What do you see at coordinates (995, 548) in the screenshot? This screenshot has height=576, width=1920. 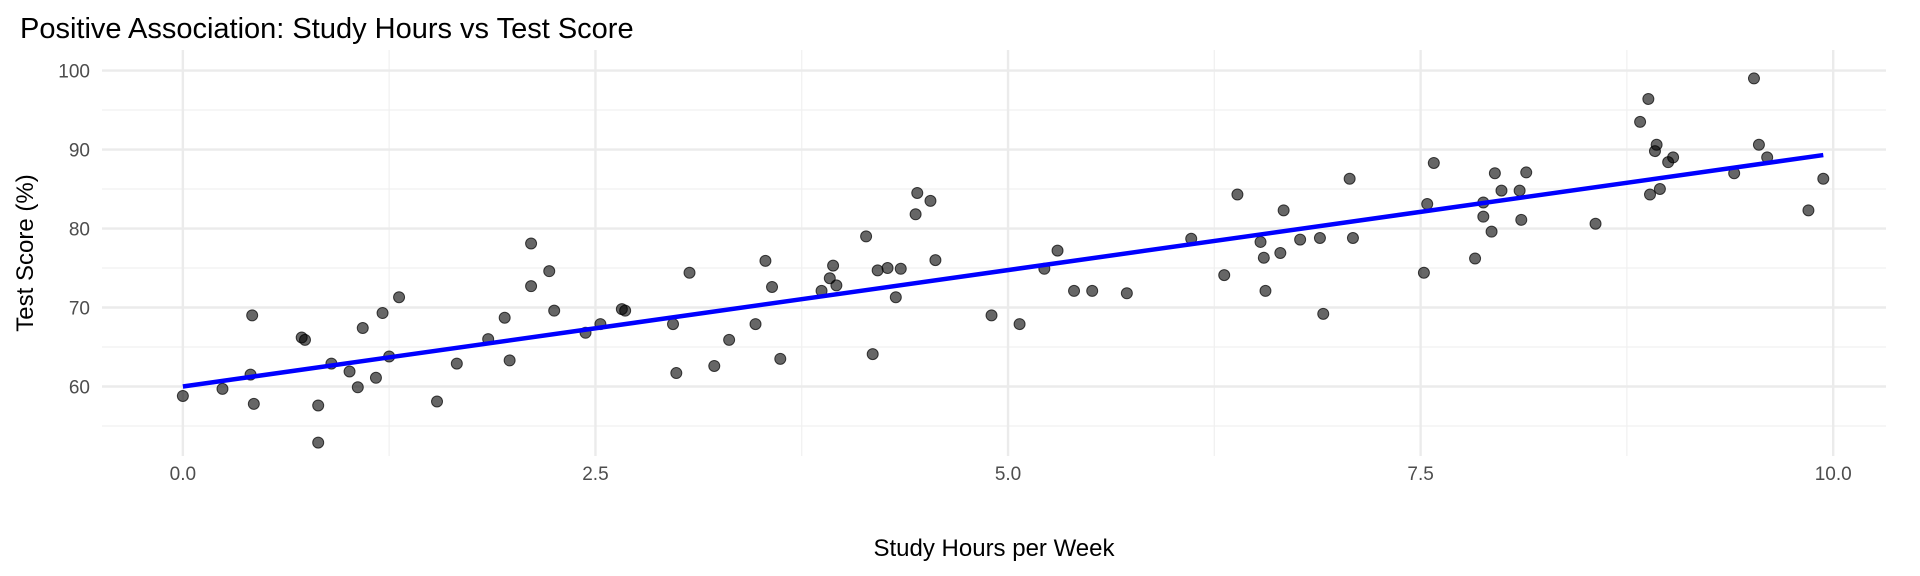 I see `x-axis-title: Study Hours per Week` at bounding box center [995, 548].